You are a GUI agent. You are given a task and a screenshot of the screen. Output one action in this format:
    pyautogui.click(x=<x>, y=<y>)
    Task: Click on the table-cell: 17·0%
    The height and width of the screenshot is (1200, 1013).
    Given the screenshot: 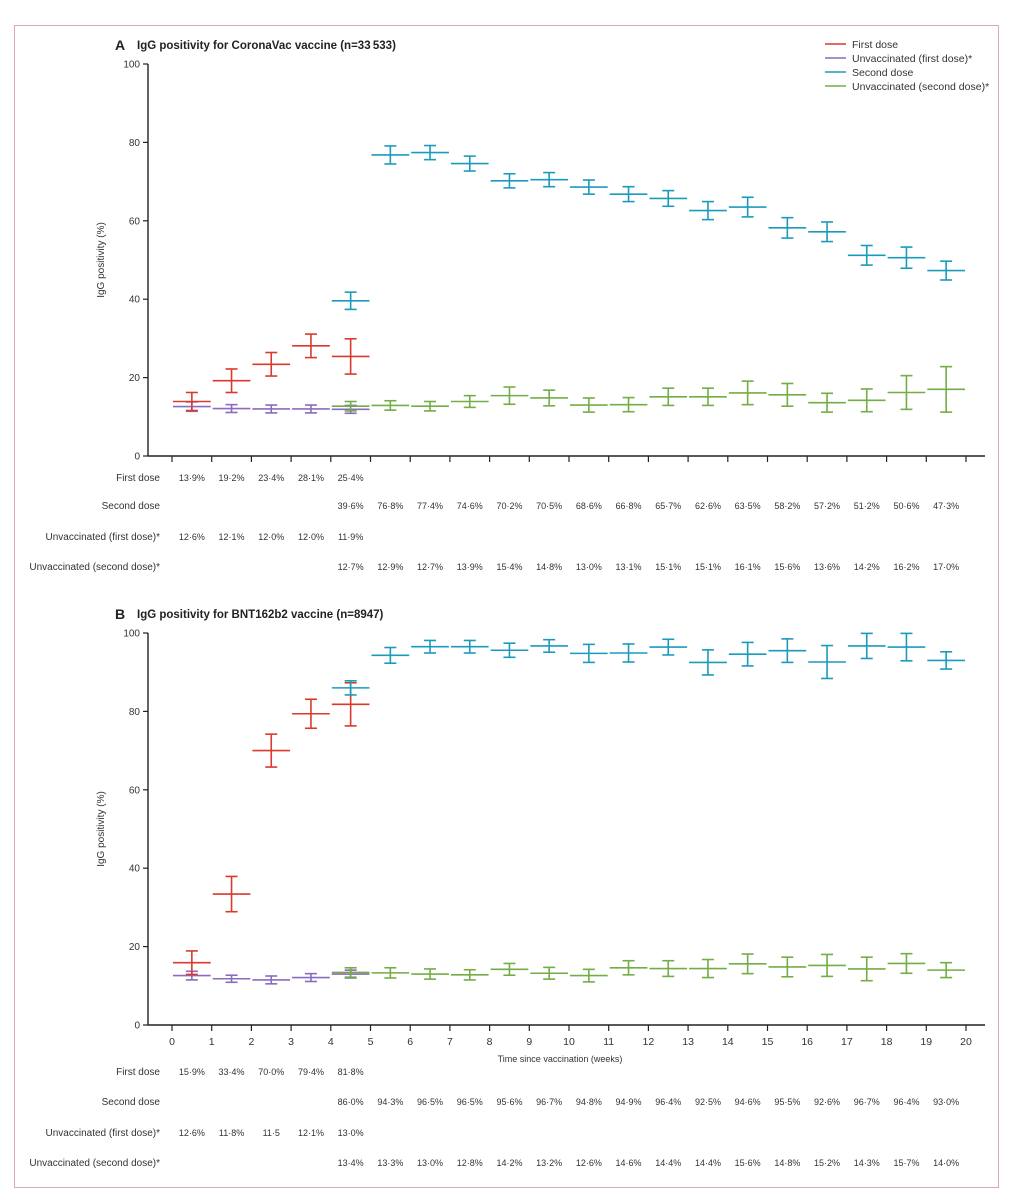 What is the action you would take?
    pyautogui.click(x=946, y=567)
    